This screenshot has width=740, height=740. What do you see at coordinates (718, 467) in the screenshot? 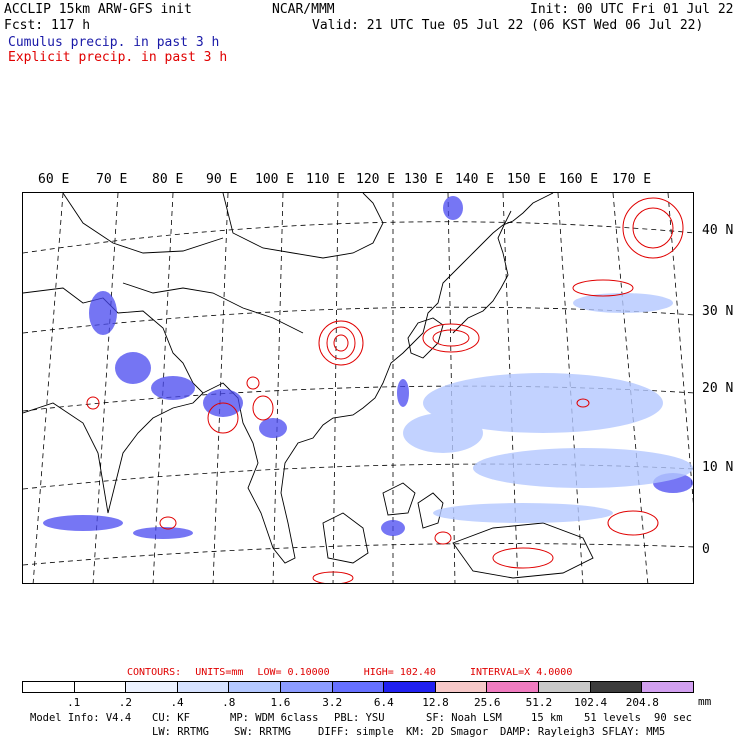
I see `latitude-label: 10 N` at bounding box center [718, 467].